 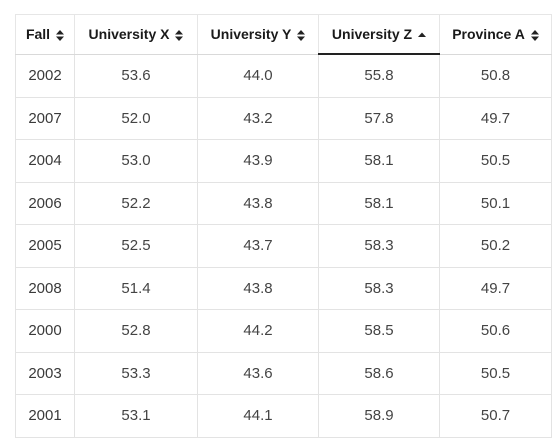 What do you see at coordinates (379, 75) in the screenshot?
I see `cell-university-z: 55.8` at bounding box center [379, 75].